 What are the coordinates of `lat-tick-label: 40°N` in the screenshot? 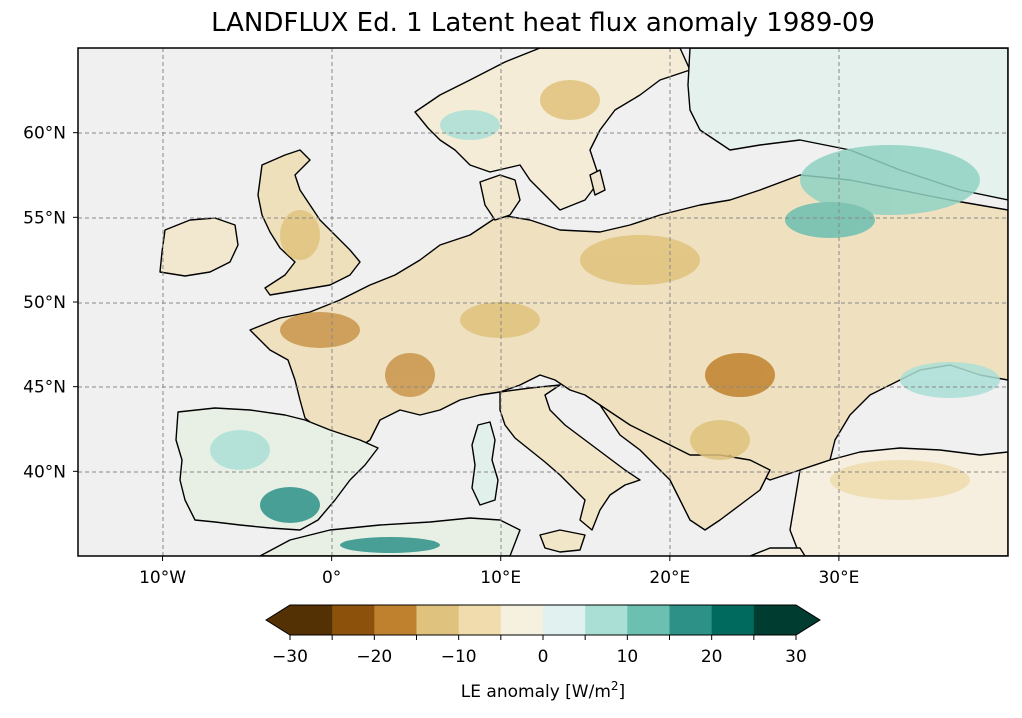 It's located at (44, 472).